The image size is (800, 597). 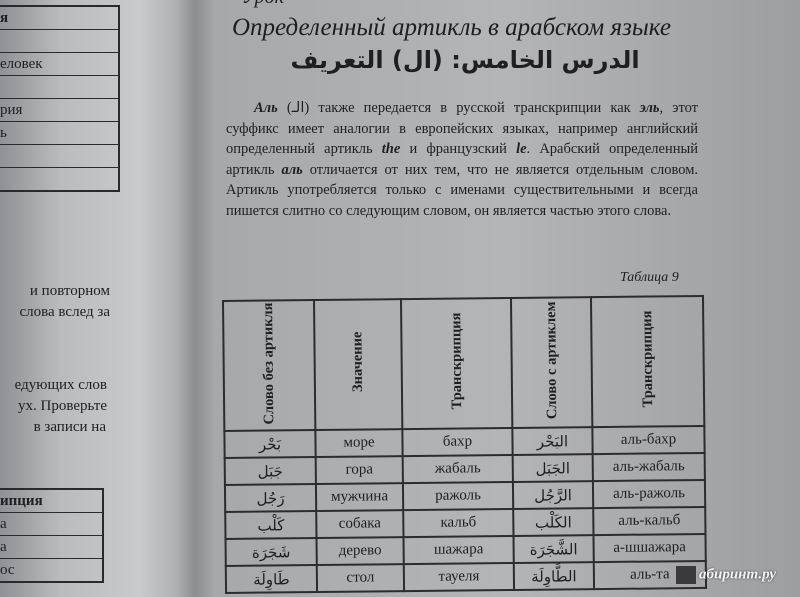 What do you see at coordinates (738, 574) in the screenshot?
I see `watermark-text: абиринт.ру` at bounding box center [738, 574].